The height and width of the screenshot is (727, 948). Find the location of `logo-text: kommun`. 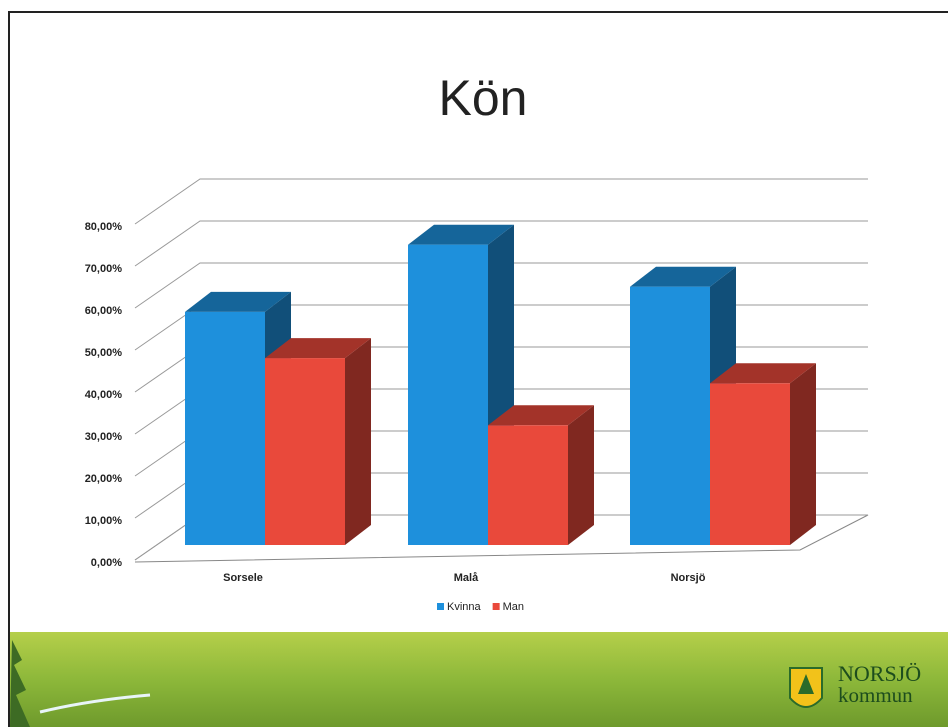

logo-text: kommun is located at coordinates (875, 695).